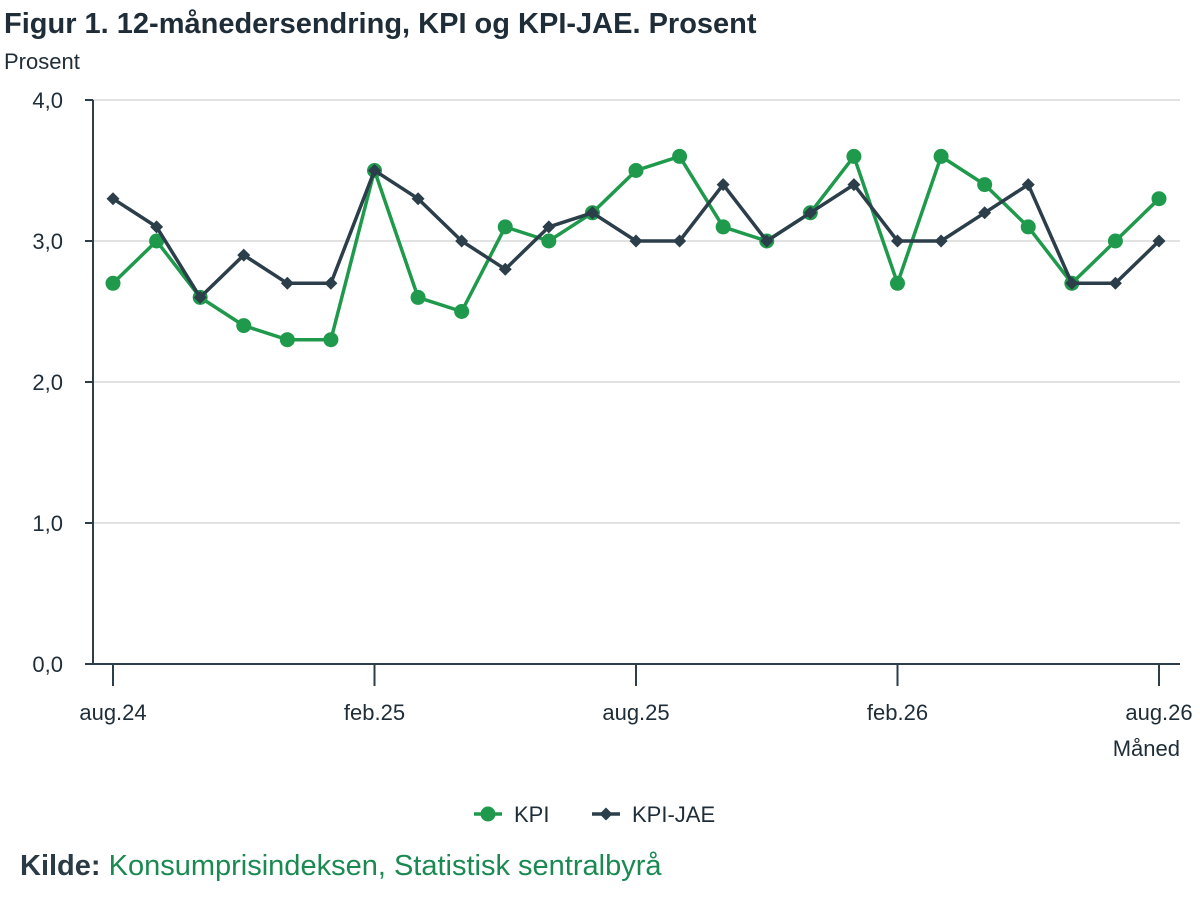 This screenshot has height=900, width=1200. I want to click on x-tick-label: aug.24, so click(112, 712).